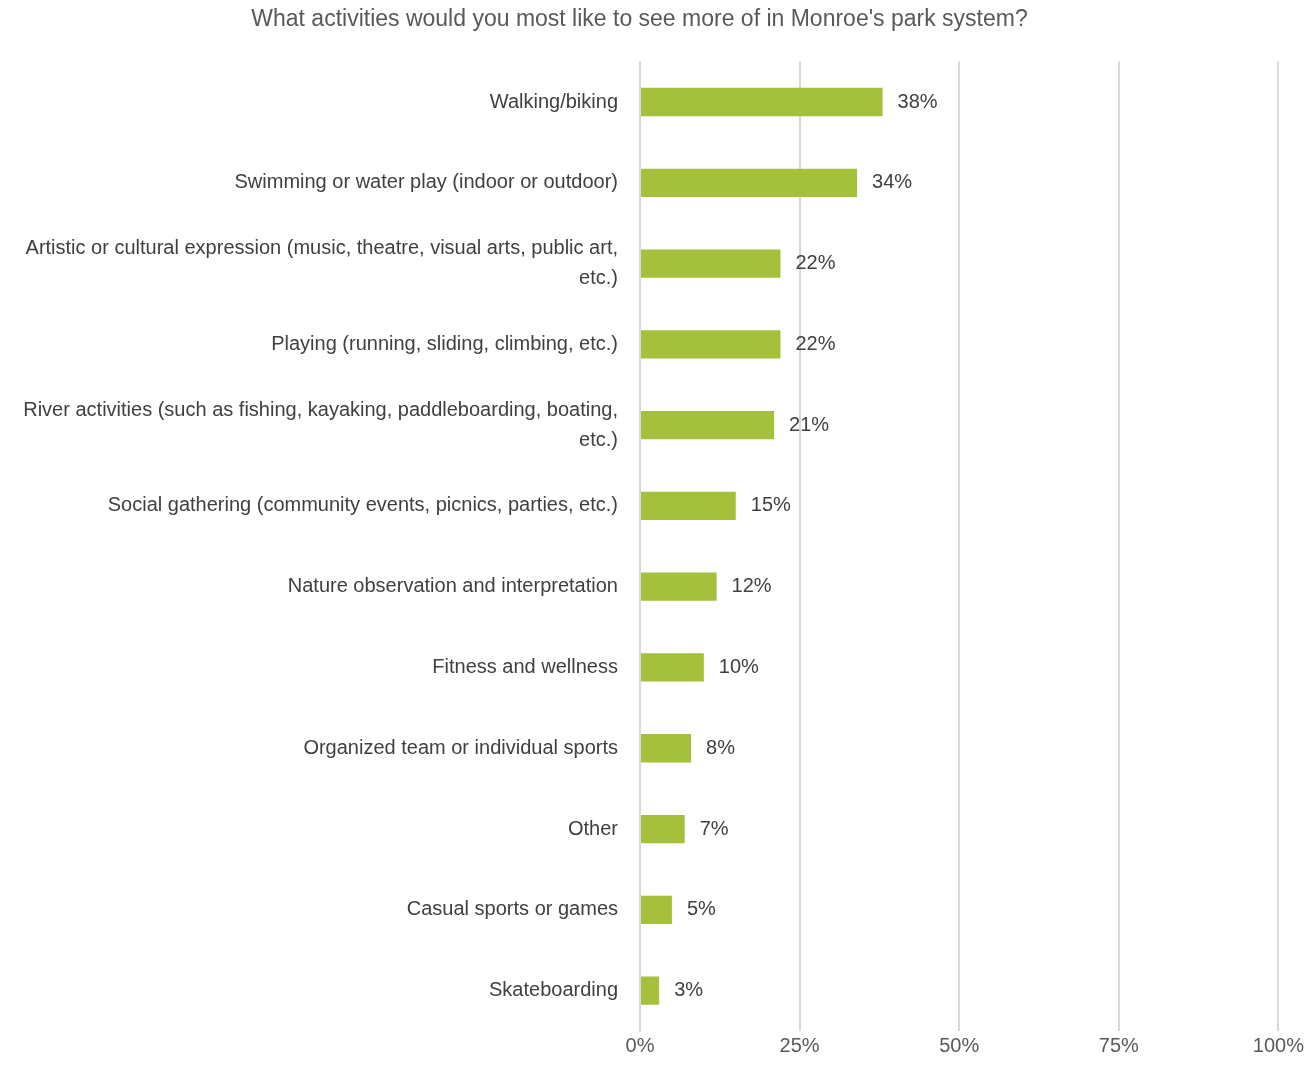 The height and width of the screenshot is (1068, 1307). I want to click on chart-title: What activities would you most like to see more of in Monroe's park system?, so click(639, 18).